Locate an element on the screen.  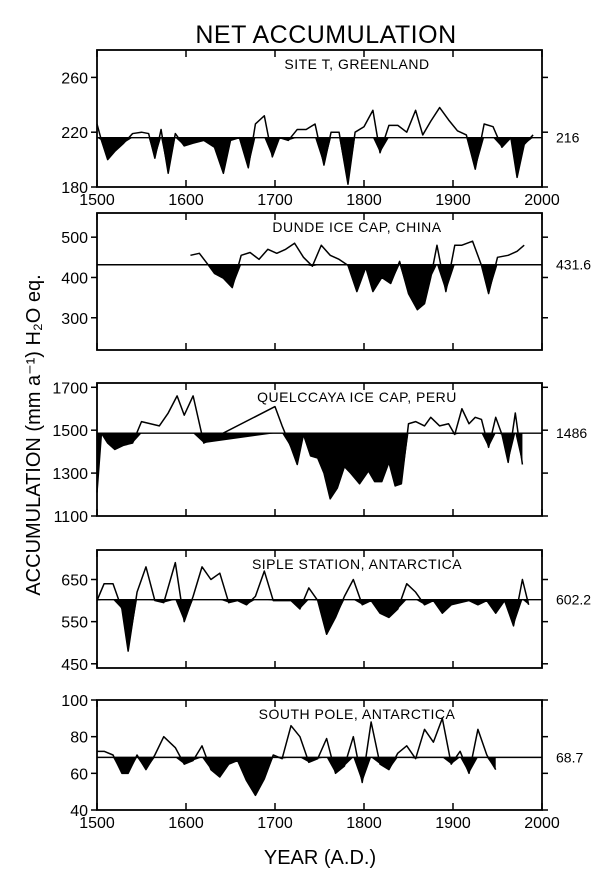
y-tick-label: 300 is located at coordinates (74, 319).